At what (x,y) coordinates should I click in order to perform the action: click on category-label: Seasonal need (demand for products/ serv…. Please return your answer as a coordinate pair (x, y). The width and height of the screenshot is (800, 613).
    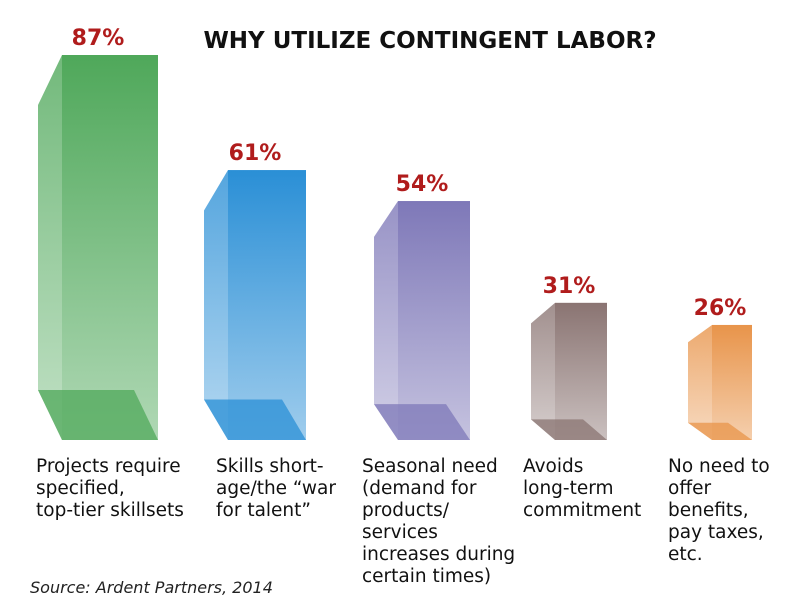
    Looking at the image, I should click on (439, 521).